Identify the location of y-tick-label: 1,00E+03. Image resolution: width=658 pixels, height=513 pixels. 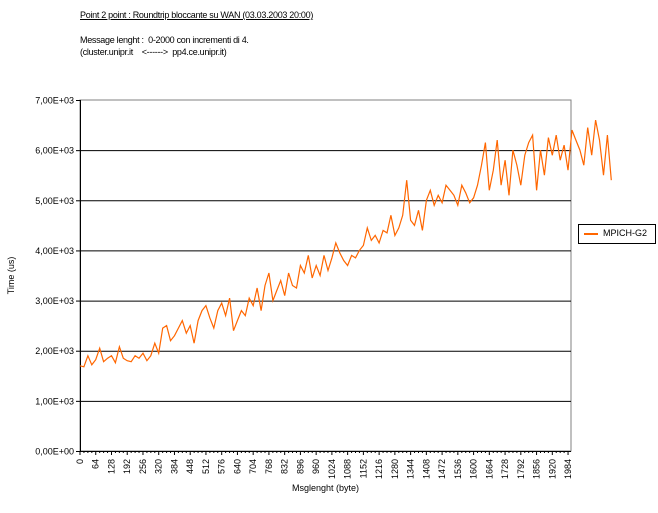
(54, 401).